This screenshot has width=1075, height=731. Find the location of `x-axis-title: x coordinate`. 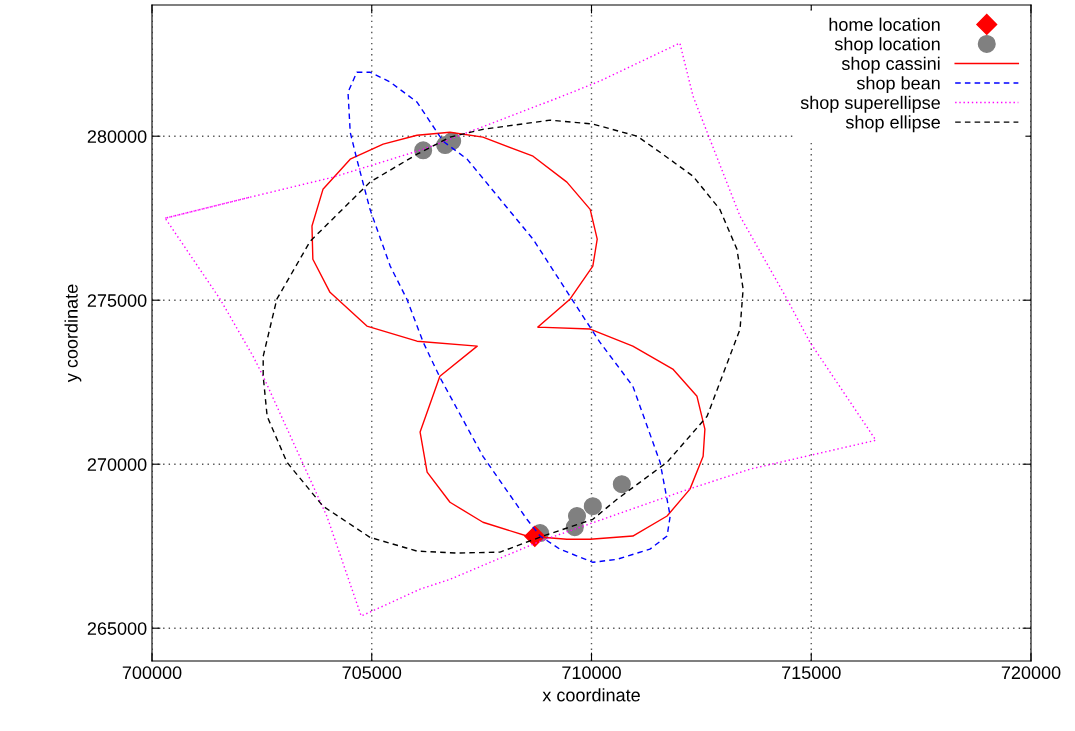

x-axis-title: x coordinate is located at coordinates (591, 695).